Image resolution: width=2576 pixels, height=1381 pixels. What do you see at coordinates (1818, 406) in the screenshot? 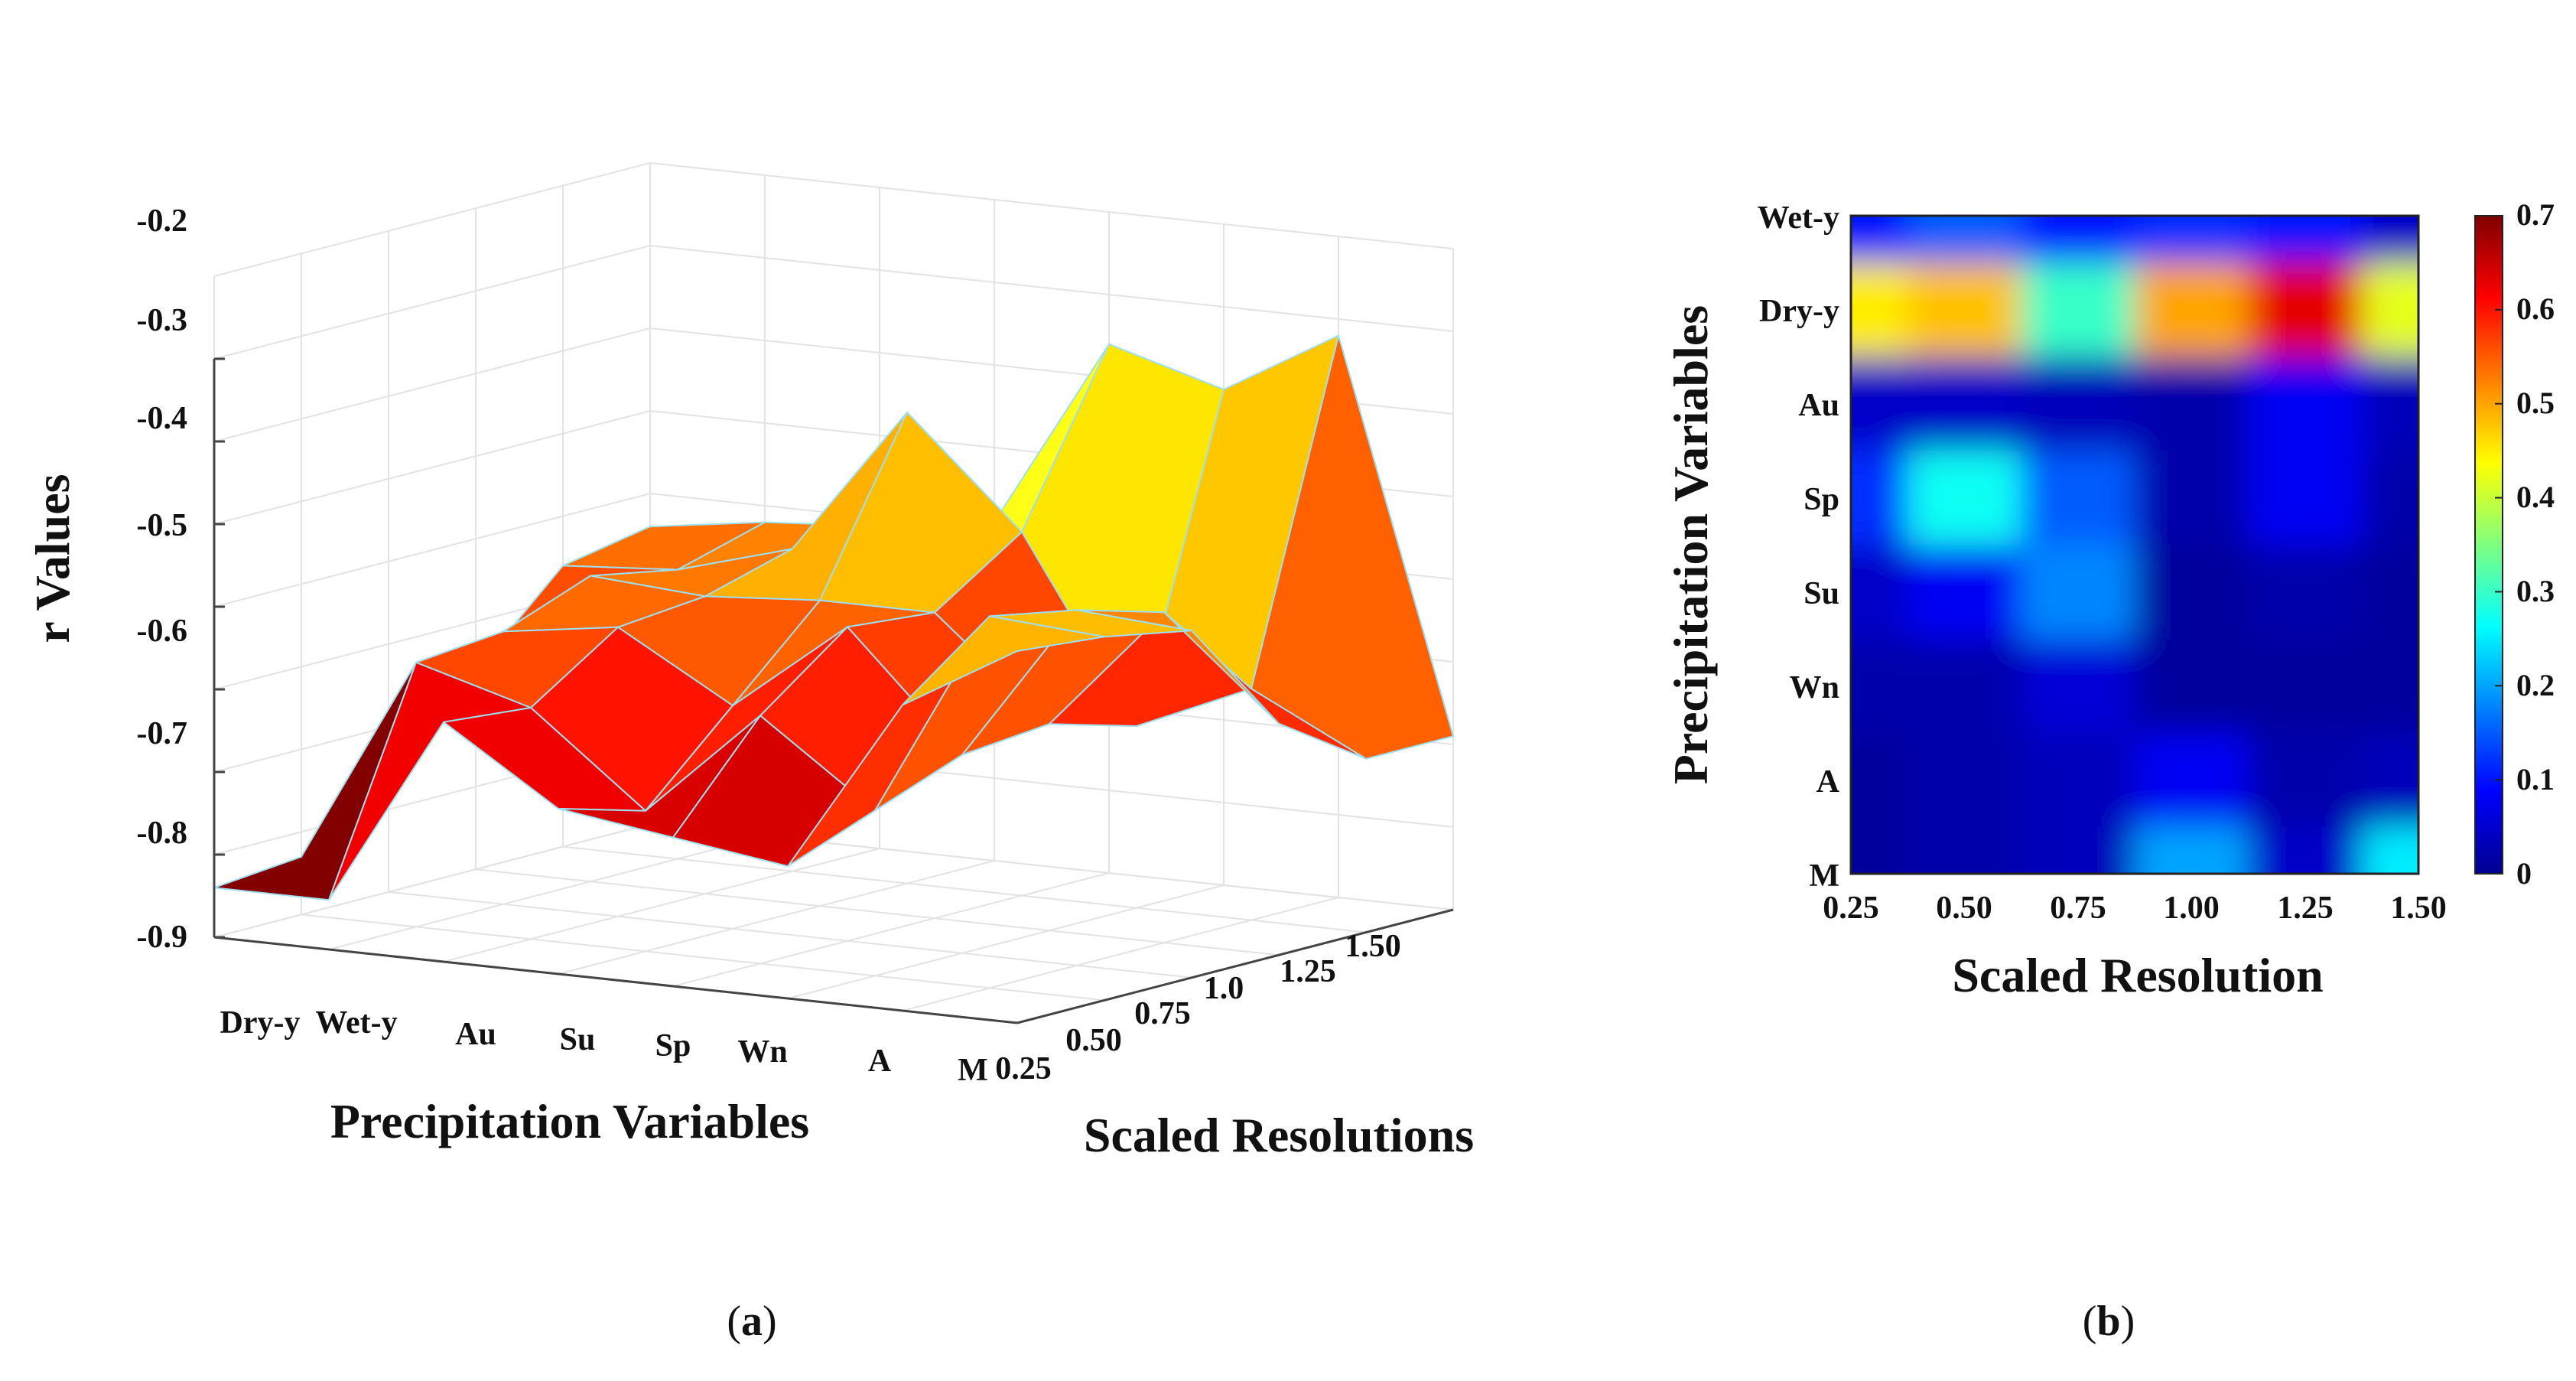
I see `b-y-tick: Au` at bounding box center [1818, 406].